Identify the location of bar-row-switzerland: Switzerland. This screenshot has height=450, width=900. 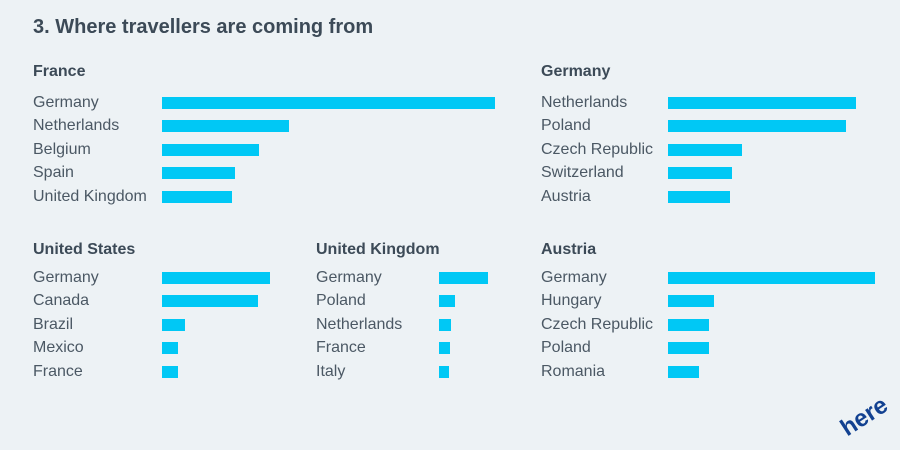
(698, 173).